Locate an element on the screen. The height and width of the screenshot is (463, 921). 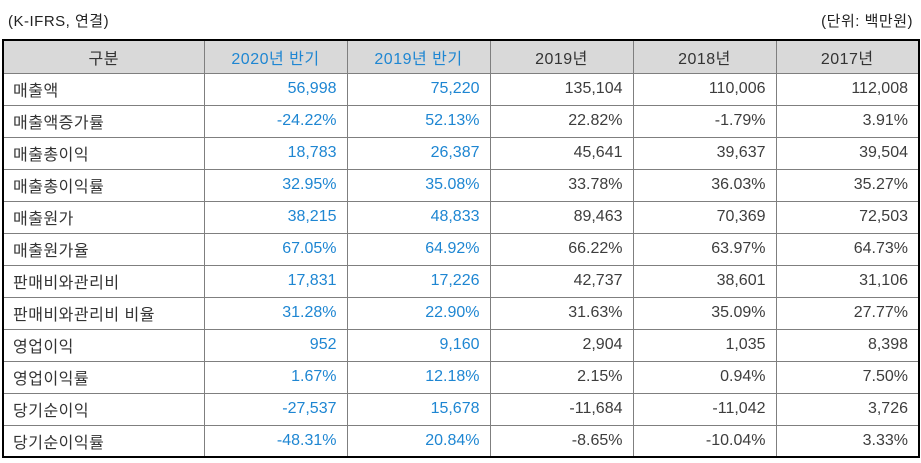
table-row: 영업이익률 1.67% 12.18% 2.15% 0.94% 7.50% is located at coordinates (461, 377).